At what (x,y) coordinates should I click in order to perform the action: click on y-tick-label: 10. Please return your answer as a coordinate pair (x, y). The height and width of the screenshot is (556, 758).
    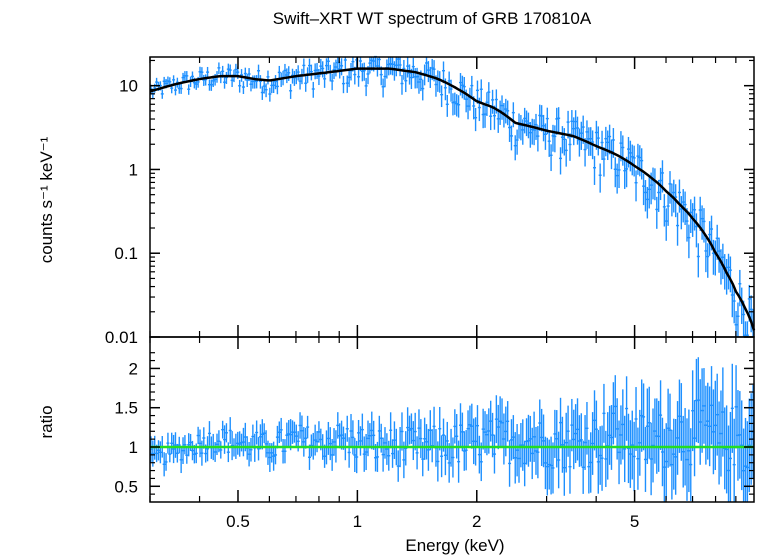
    Looking at the image, I should click on (128, 86).